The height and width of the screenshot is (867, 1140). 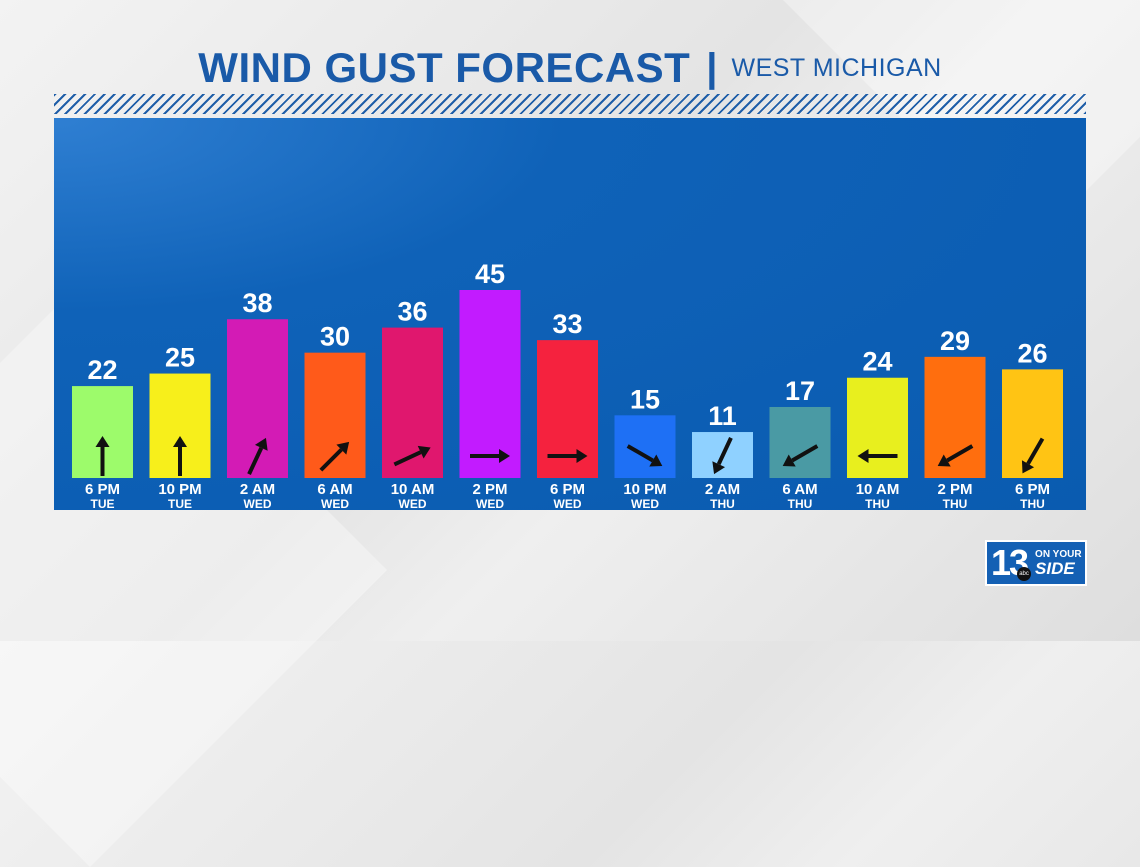 What do you see at coordinates (490, 274) in the screenshot?
I see `bar-value-label: 45` at bounding box center [490, 274].